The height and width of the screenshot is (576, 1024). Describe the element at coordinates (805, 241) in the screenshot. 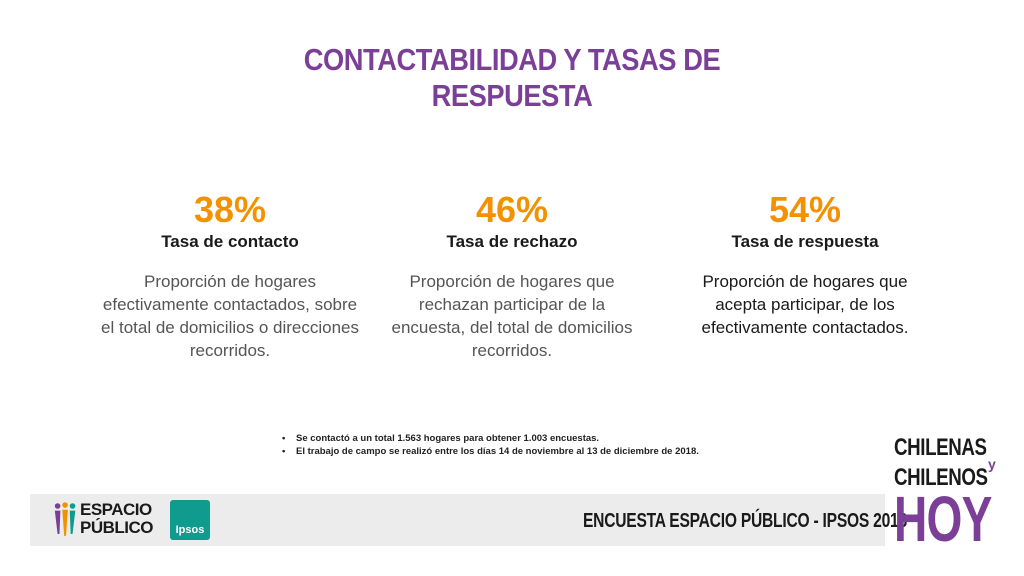

I see `stat-label: Tasa de respuesta` at that location.